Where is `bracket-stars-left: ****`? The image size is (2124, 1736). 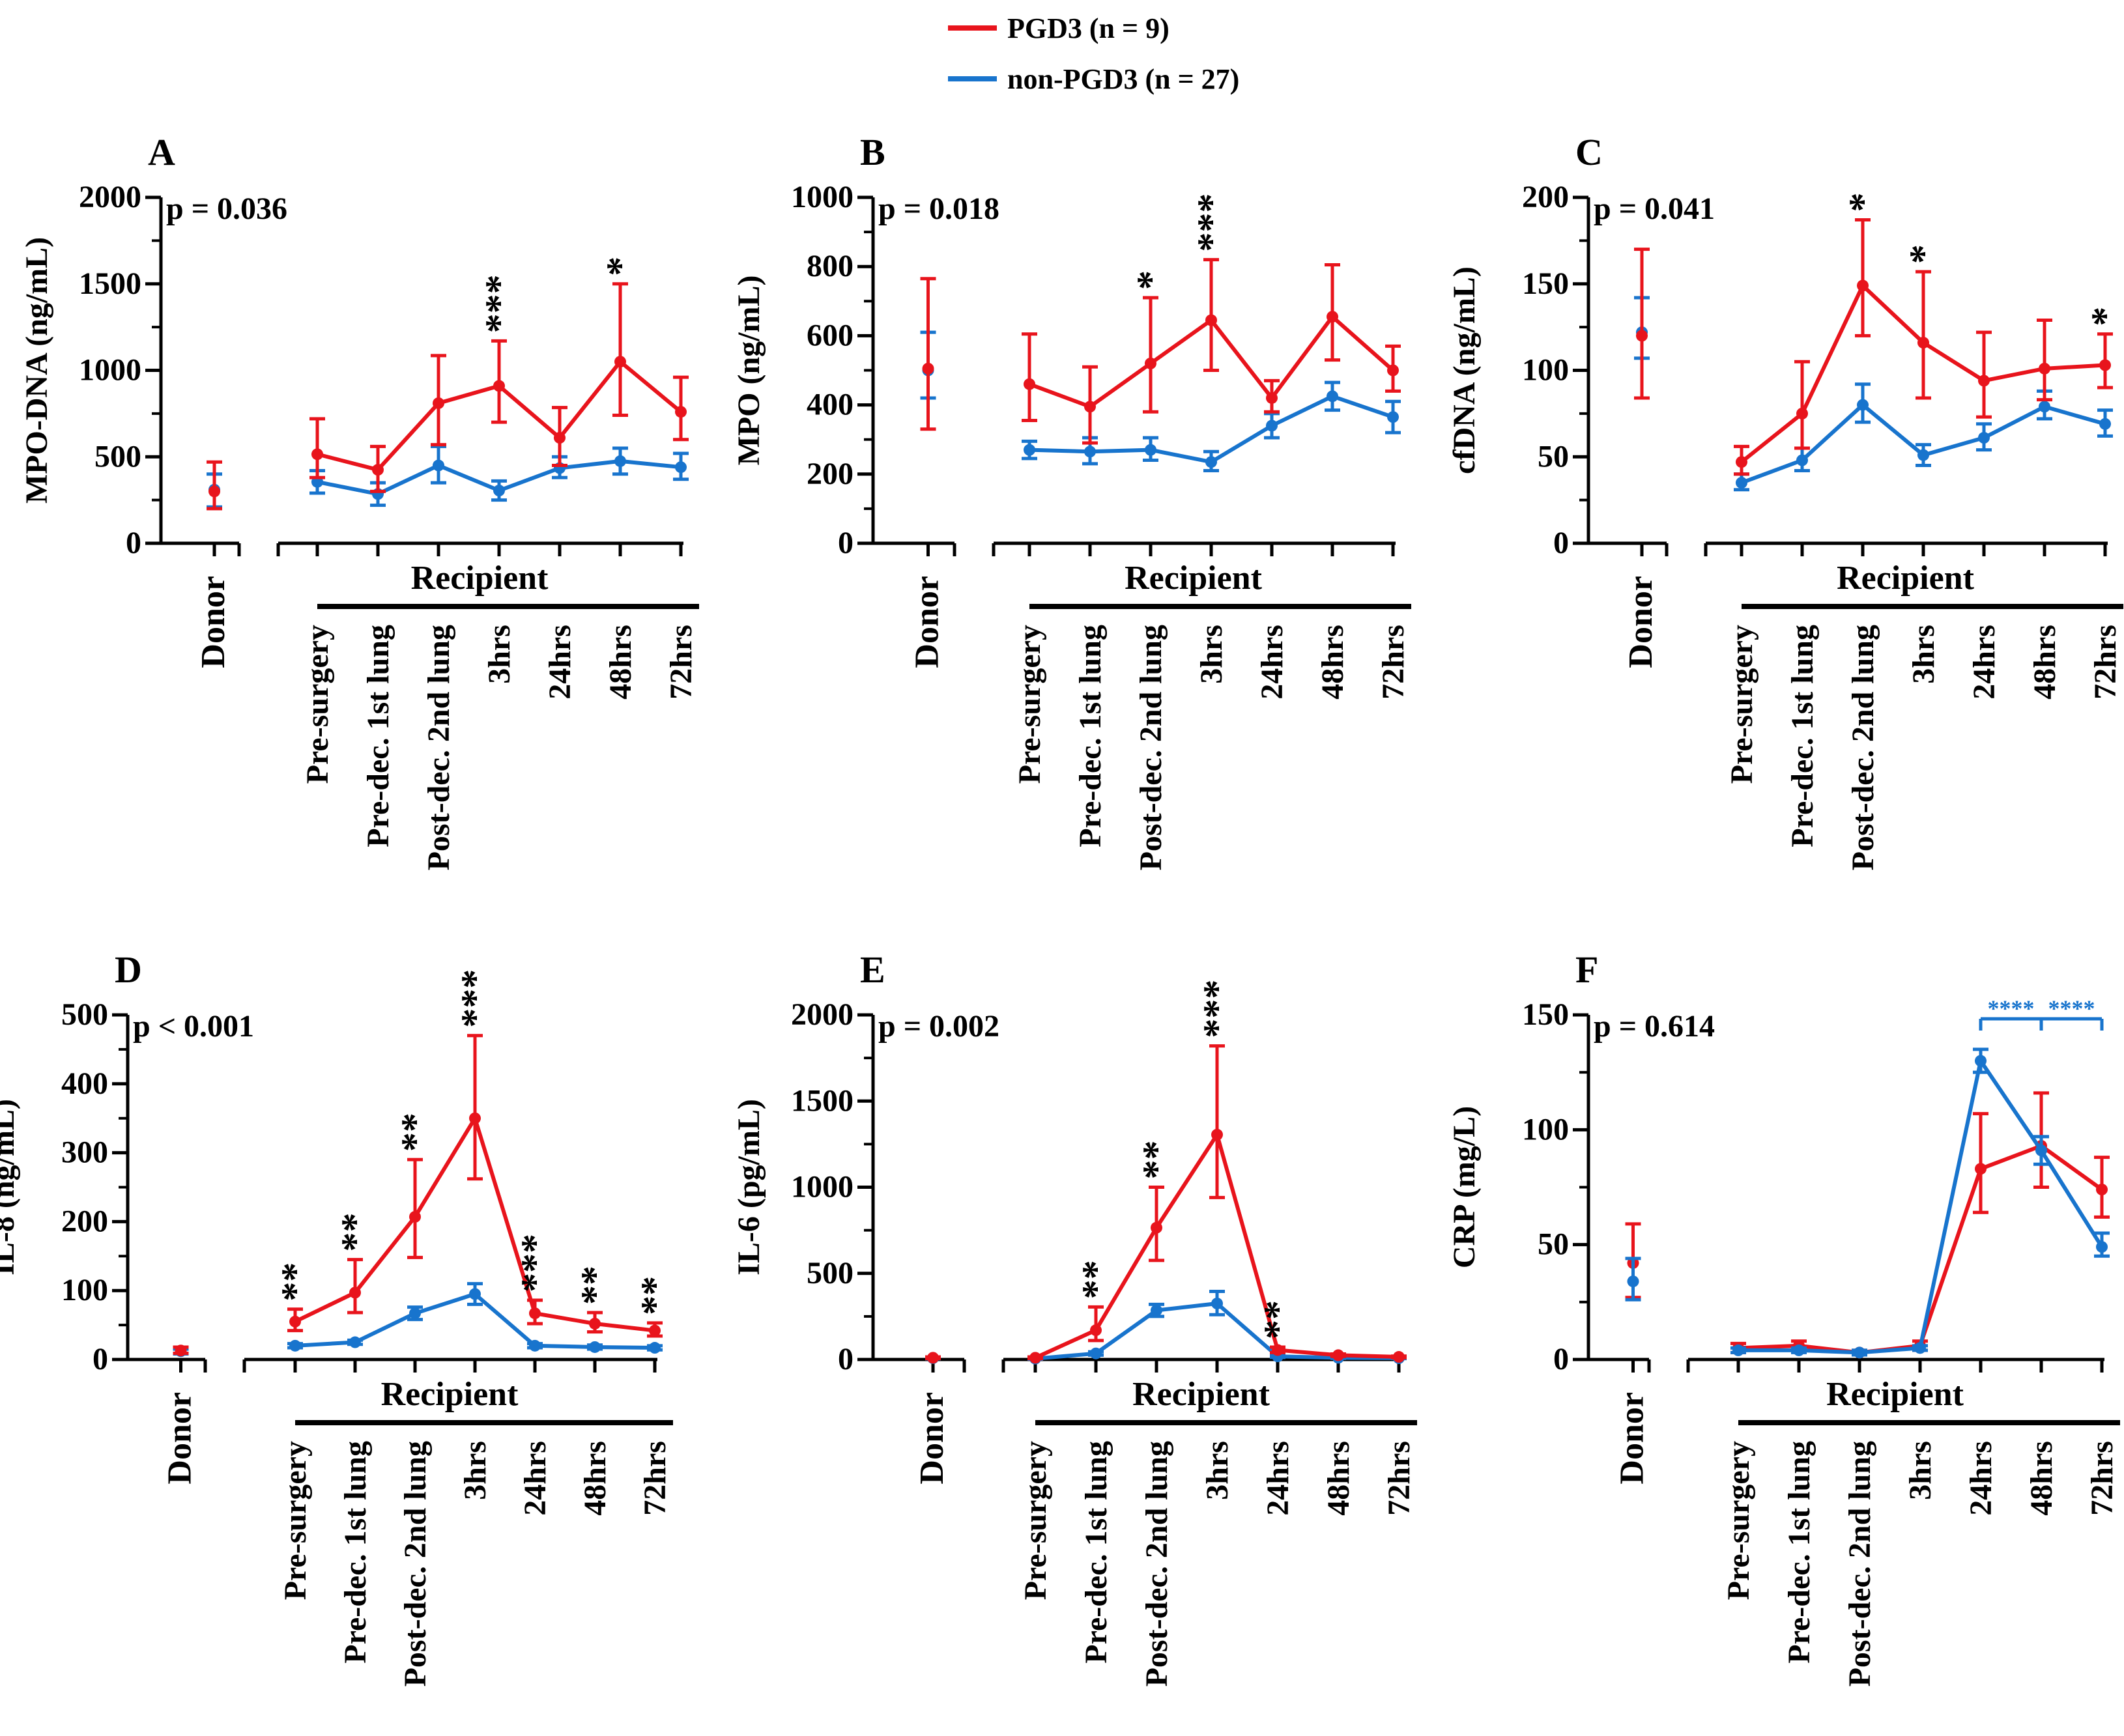
bracket-stars-left: **** is located at coordinates (2011, 1008).